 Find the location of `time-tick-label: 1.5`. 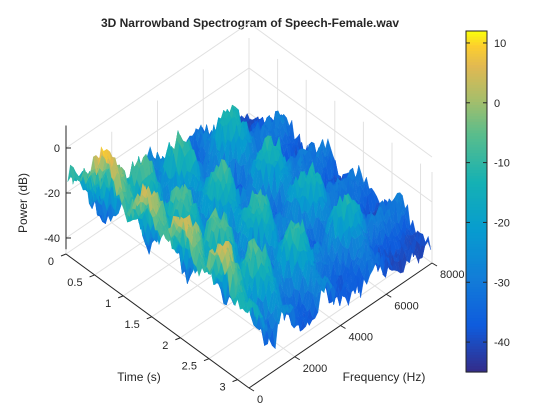

time-tick-label: 1.5 is located at coordinates (131, 325).